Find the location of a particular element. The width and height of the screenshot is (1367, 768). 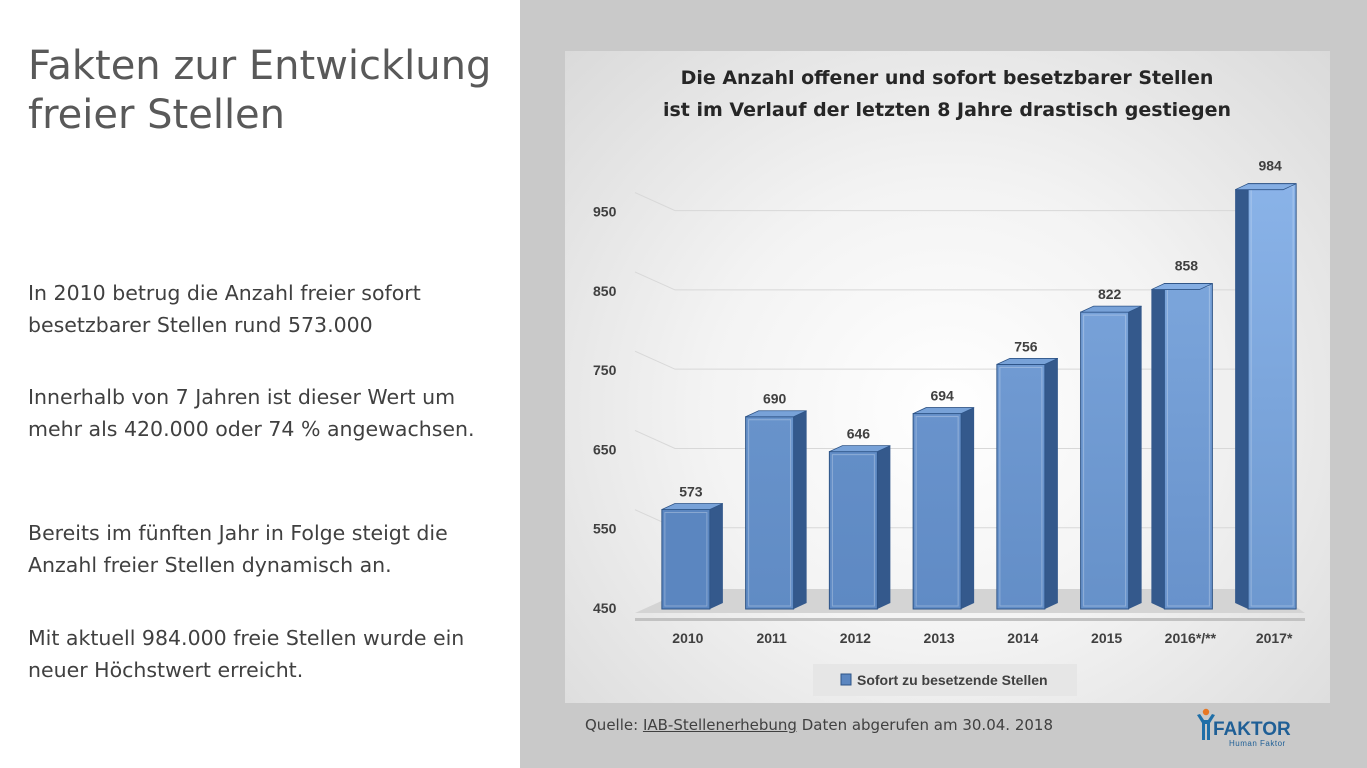

x-tick-label: 2011 is located at coordinates (771, 638).